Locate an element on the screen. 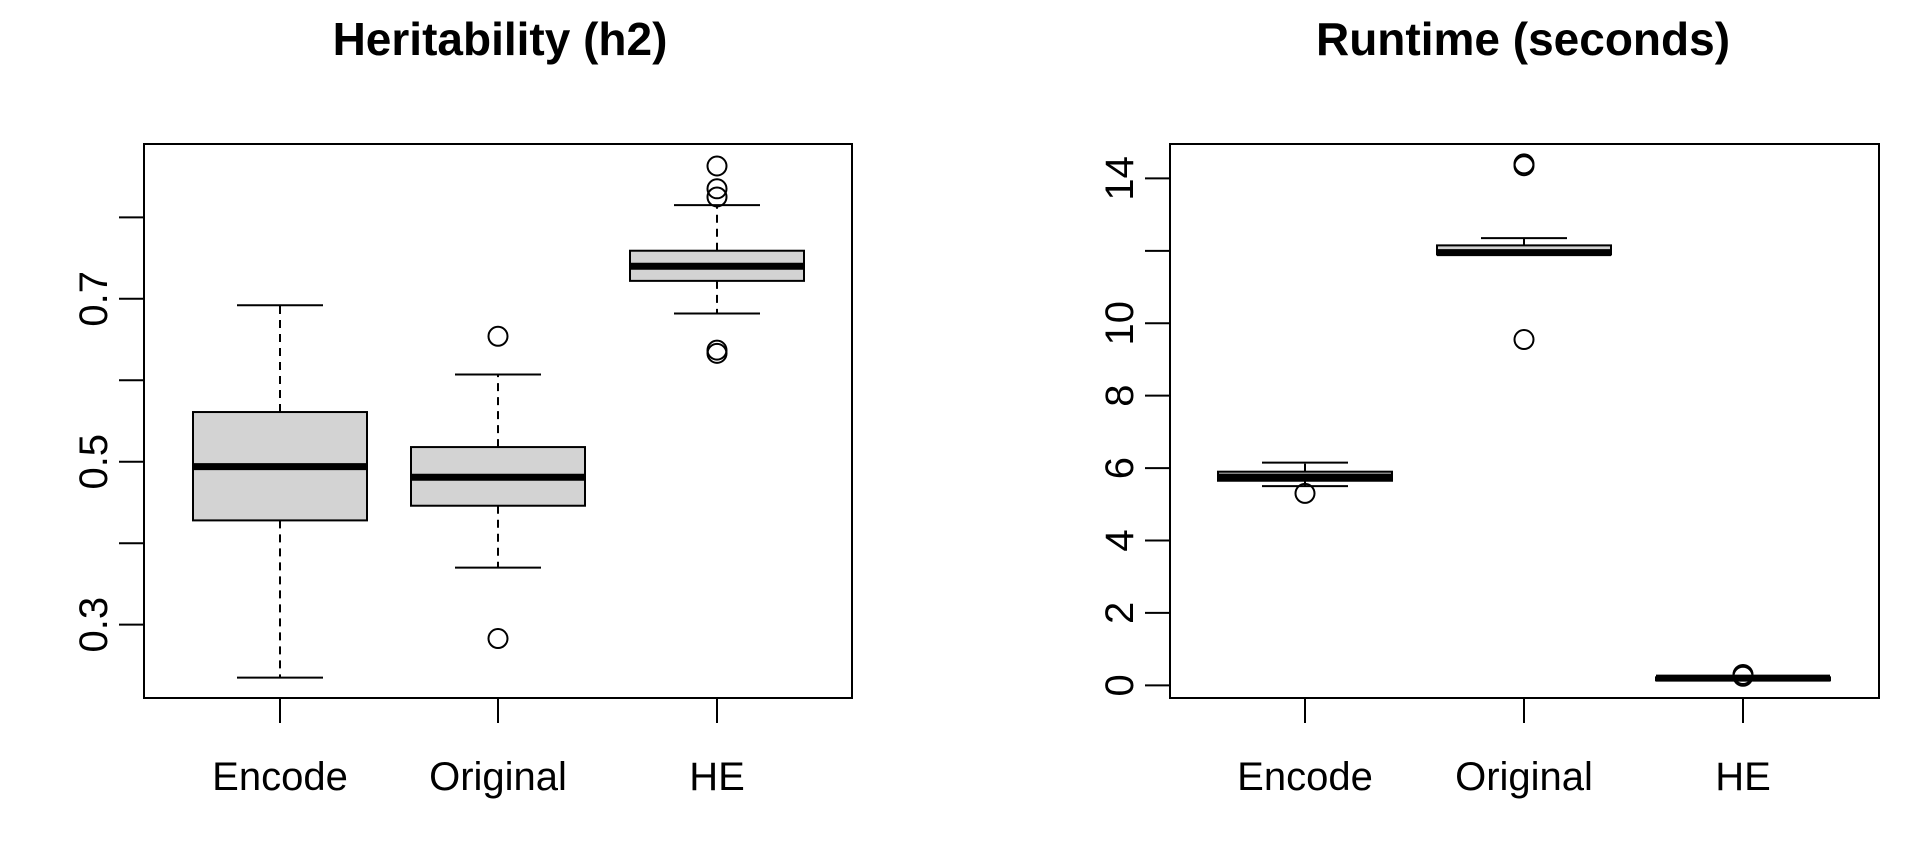 Image resolution: width=1920 pixels, height=858 pixels. y-tick-label: 0.5 is located at coordinates (94, 462).